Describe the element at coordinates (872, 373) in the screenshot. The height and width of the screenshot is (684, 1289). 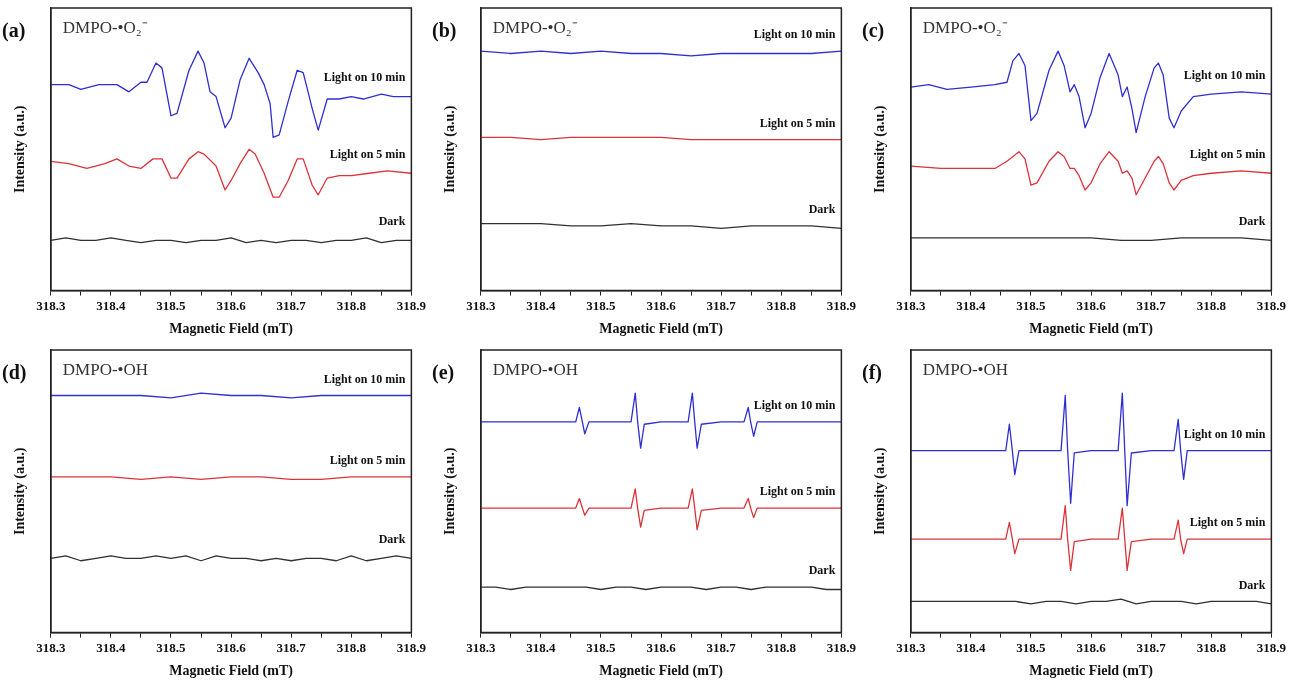
I see `chart-title: (f)` at that location.